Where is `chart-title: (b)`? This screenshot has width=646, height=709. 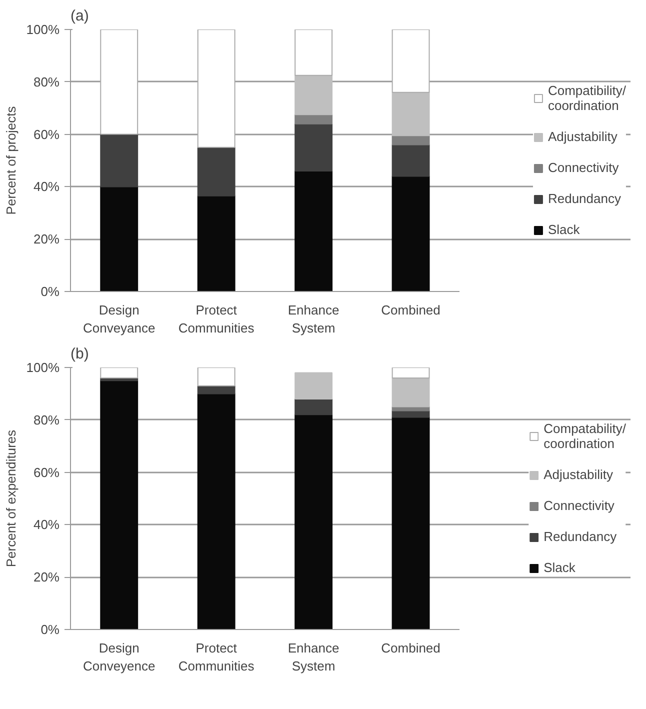 chart-title: (b) is located at coordinates (79, 354).